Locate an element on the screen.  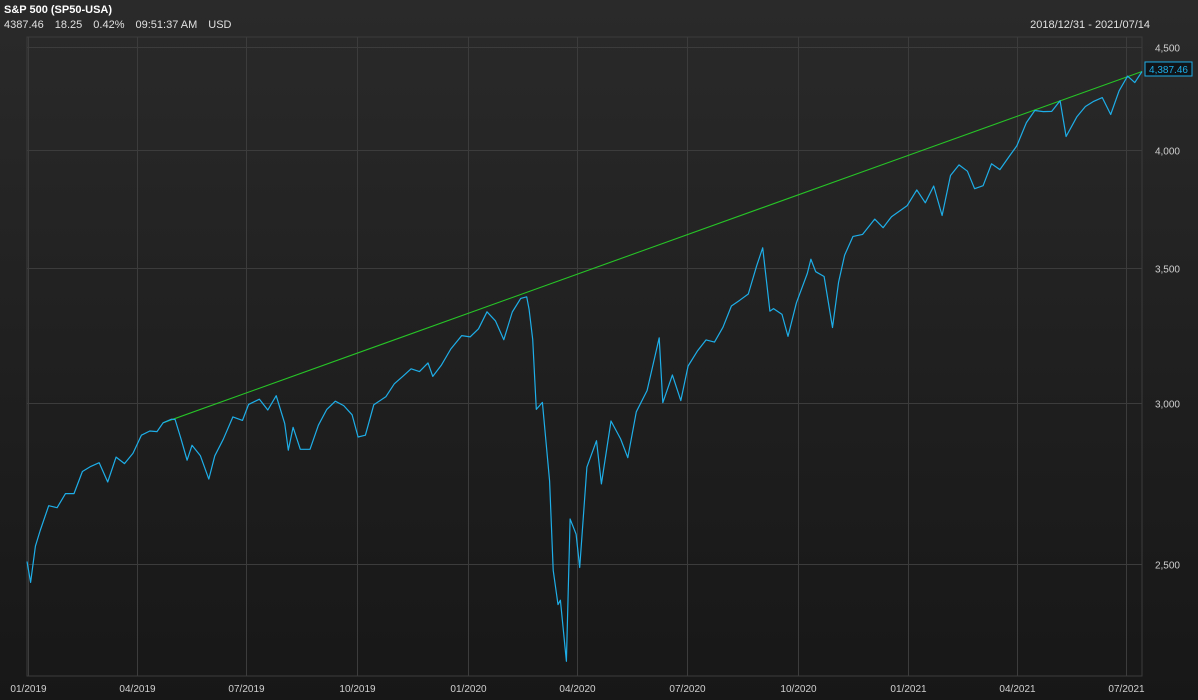
x-tick-label: 04/2020 is located at coordinates (577, 689).